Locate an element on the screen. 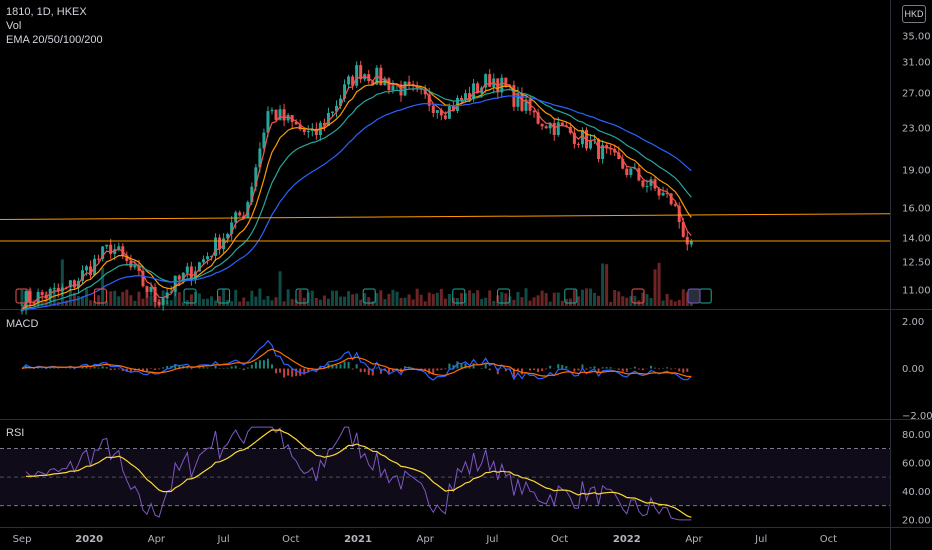  currency-badge: HKD is located at coordinates (914, 14).